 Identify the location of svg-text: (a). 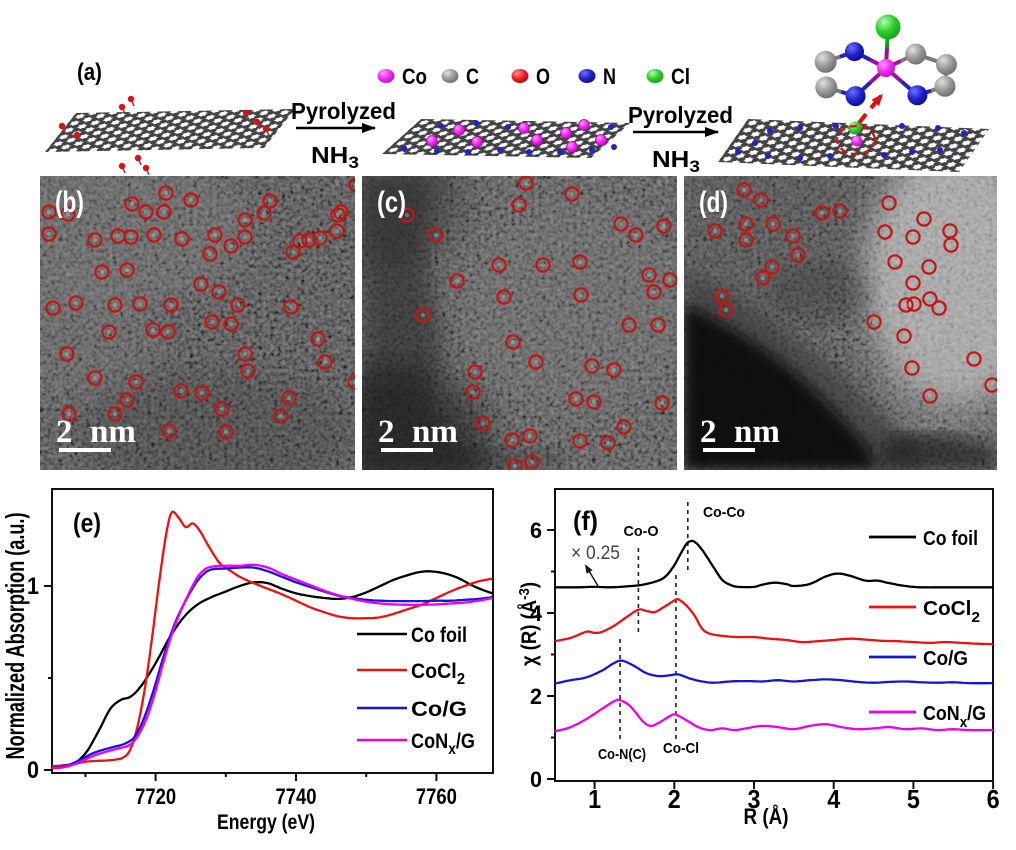
(89, 72).